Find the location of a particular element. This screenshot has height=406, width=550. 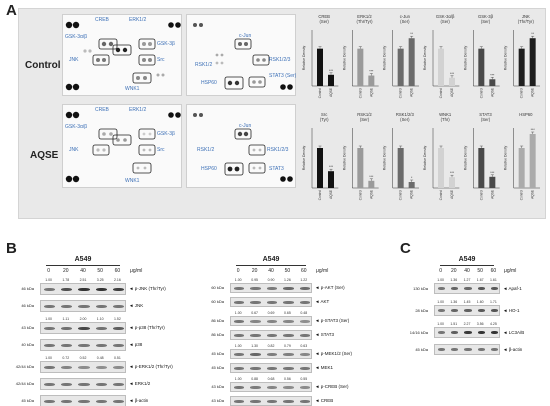

quant-value: 0.55 is located at coordinates (304, 379).